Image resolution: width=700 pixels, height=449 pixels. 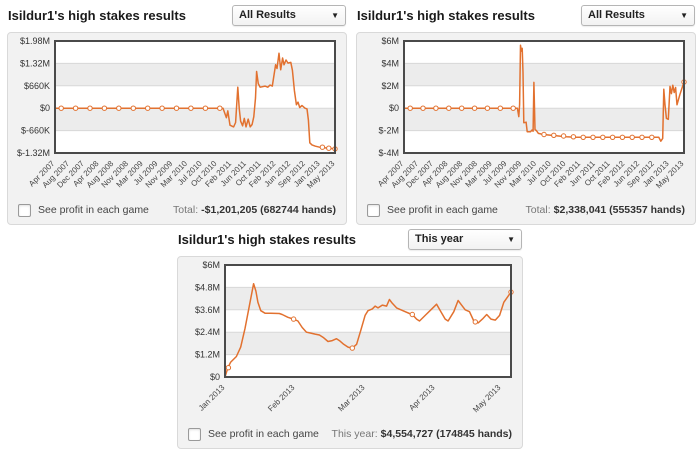 I want to click on total-summary: Total: -$1,201,205 (682744 hands), so click(x=254, y=210).